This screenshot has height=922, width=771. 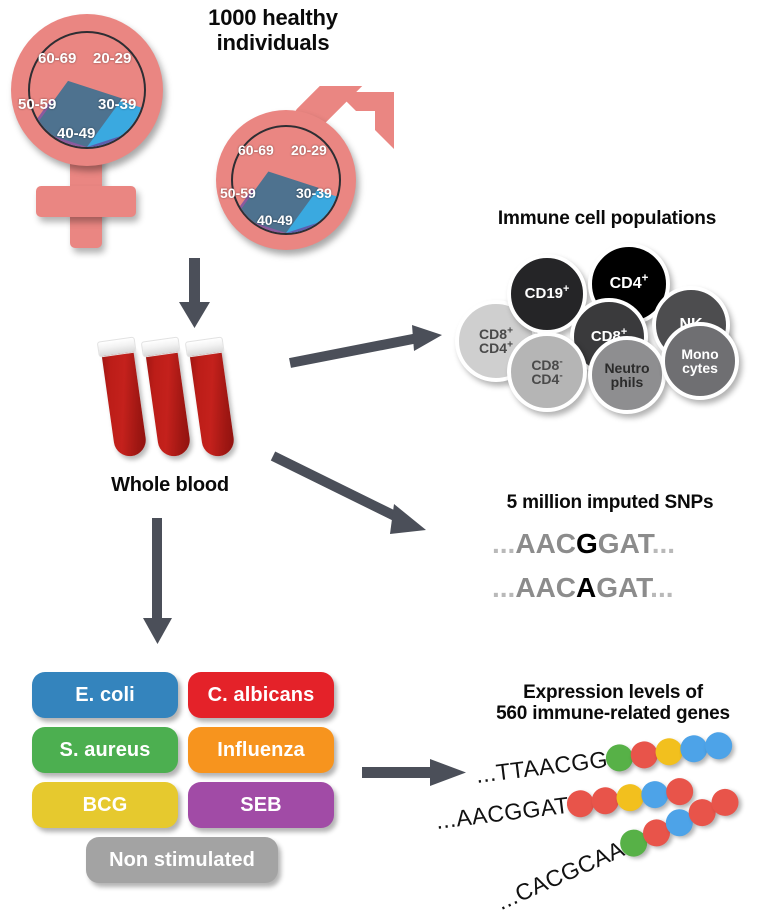 What do you see at coordinates (613, 692) in the screenshot?
I see `expression-title-line1: Expression levels of` at bounding box center [613, 692].